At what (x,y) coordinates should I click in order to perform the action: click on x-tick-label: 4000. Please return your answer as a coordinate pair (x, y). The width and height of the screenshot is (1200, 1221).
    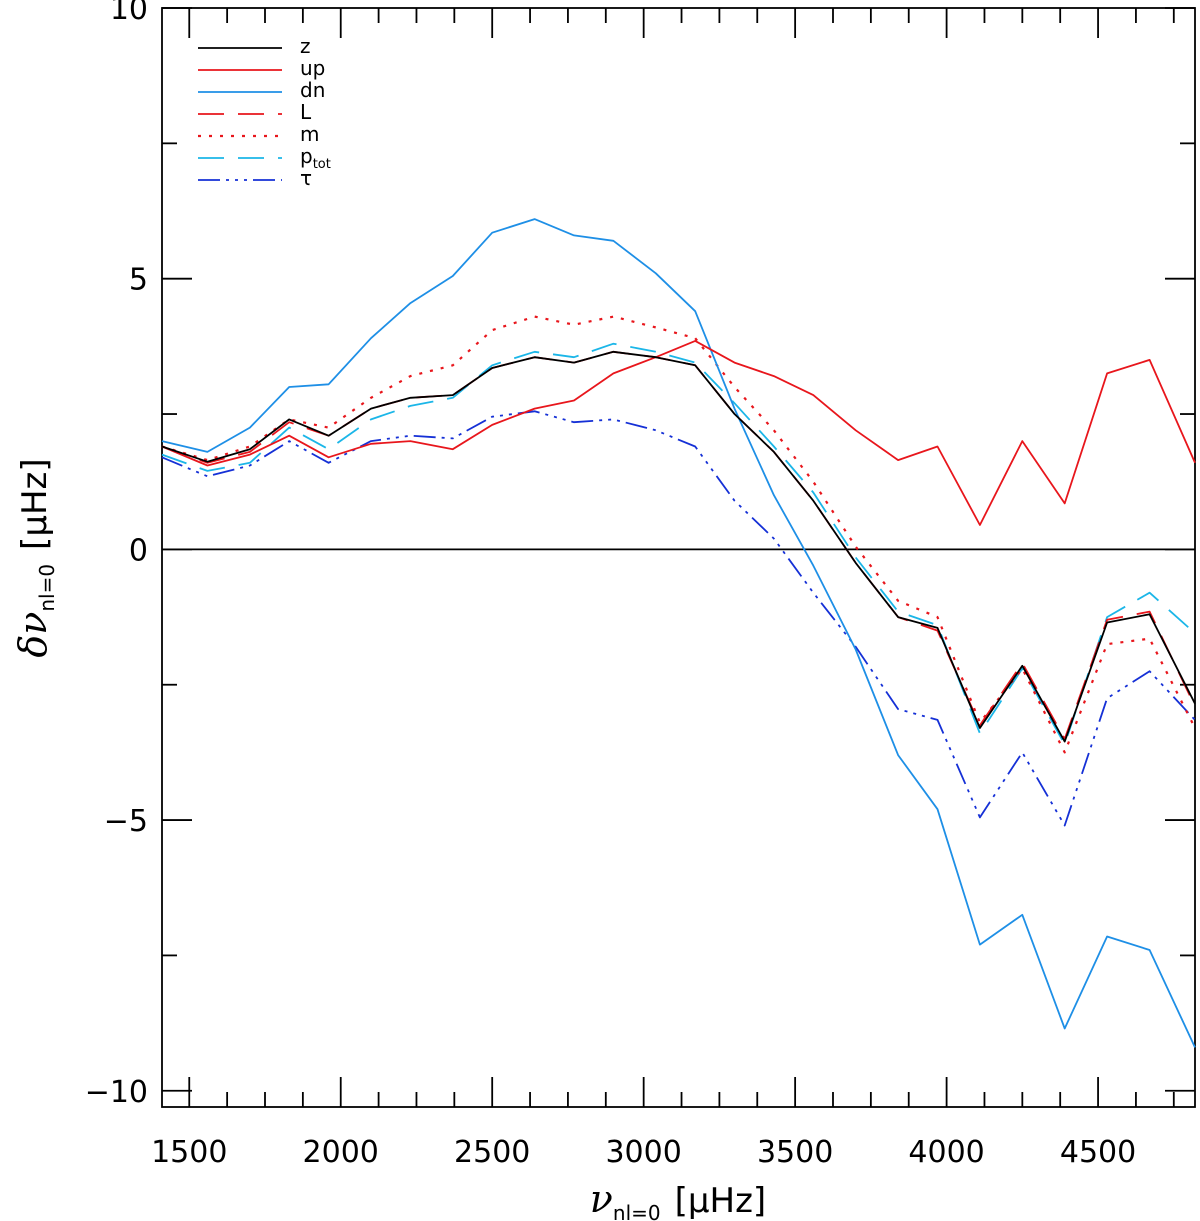
    Looking at the image, I should click on (946, 1152).